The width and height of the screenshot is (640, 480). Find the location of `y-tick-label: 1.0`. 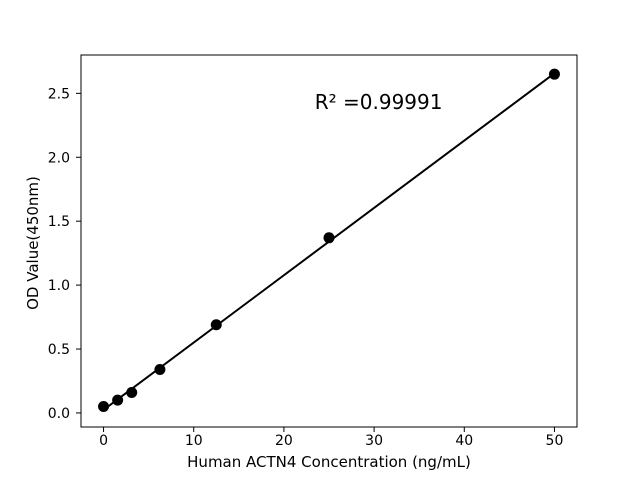

y-tick-label: 1.0 is located at coordinates (59, 286).